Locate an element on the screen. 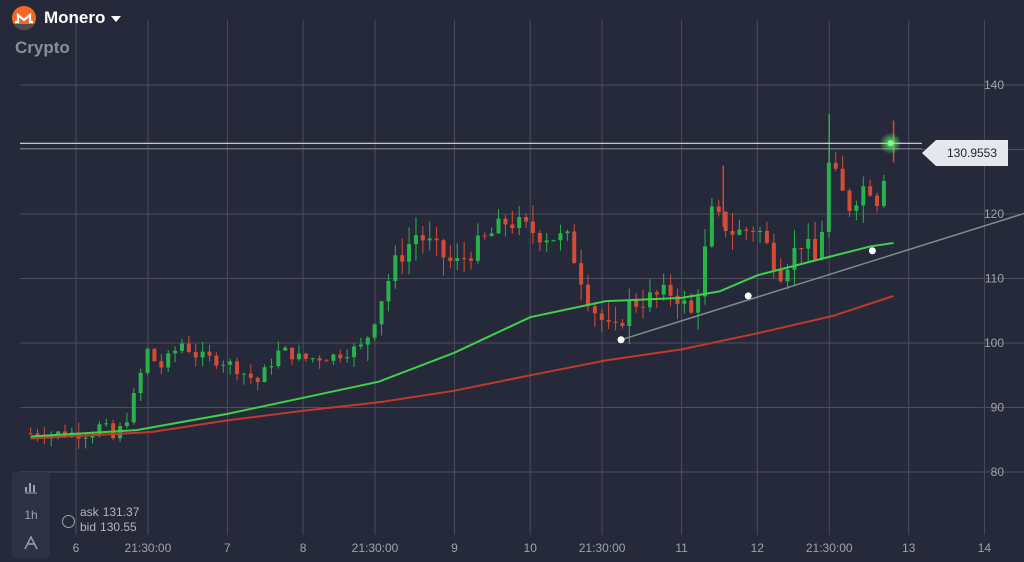  monero-logo-icon is located at coordinates (24, 18).